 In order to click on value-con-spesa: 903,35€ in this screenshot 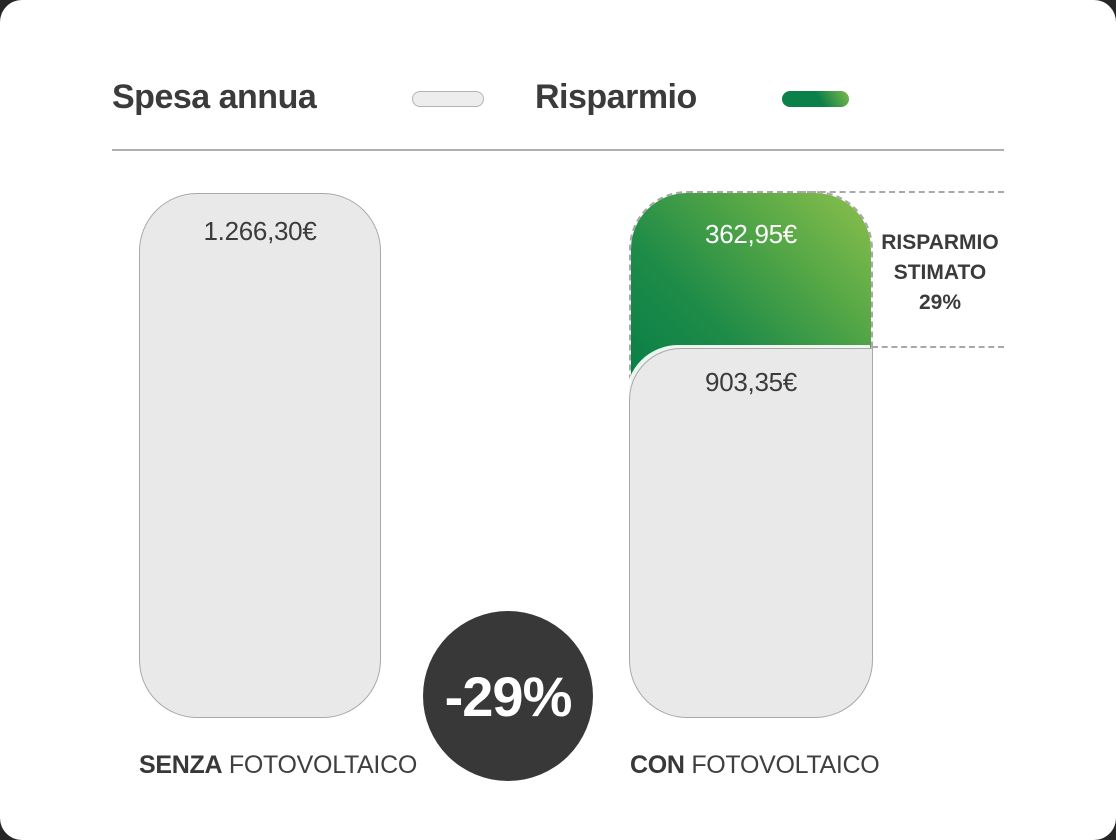, I will do `click(751, 382)`.